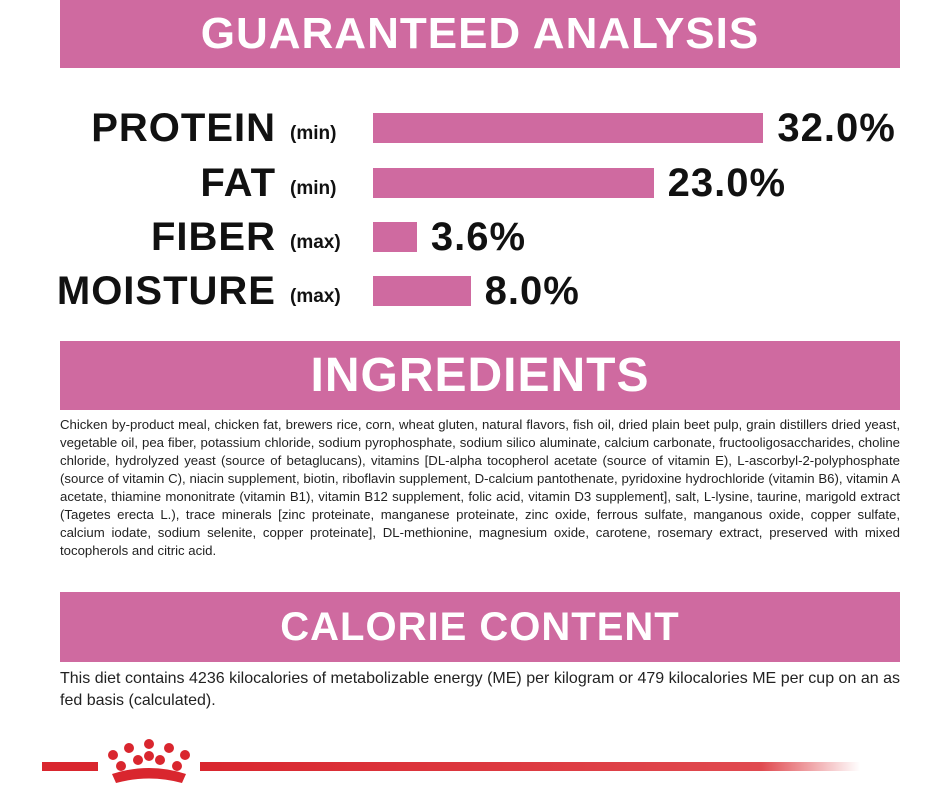 The height and width of the screenshot is (788, 940). Describe the element at coordinates (480, 34) in the screenshot. I see `section-header: GUARANTEED ANALYSIS` at that location.